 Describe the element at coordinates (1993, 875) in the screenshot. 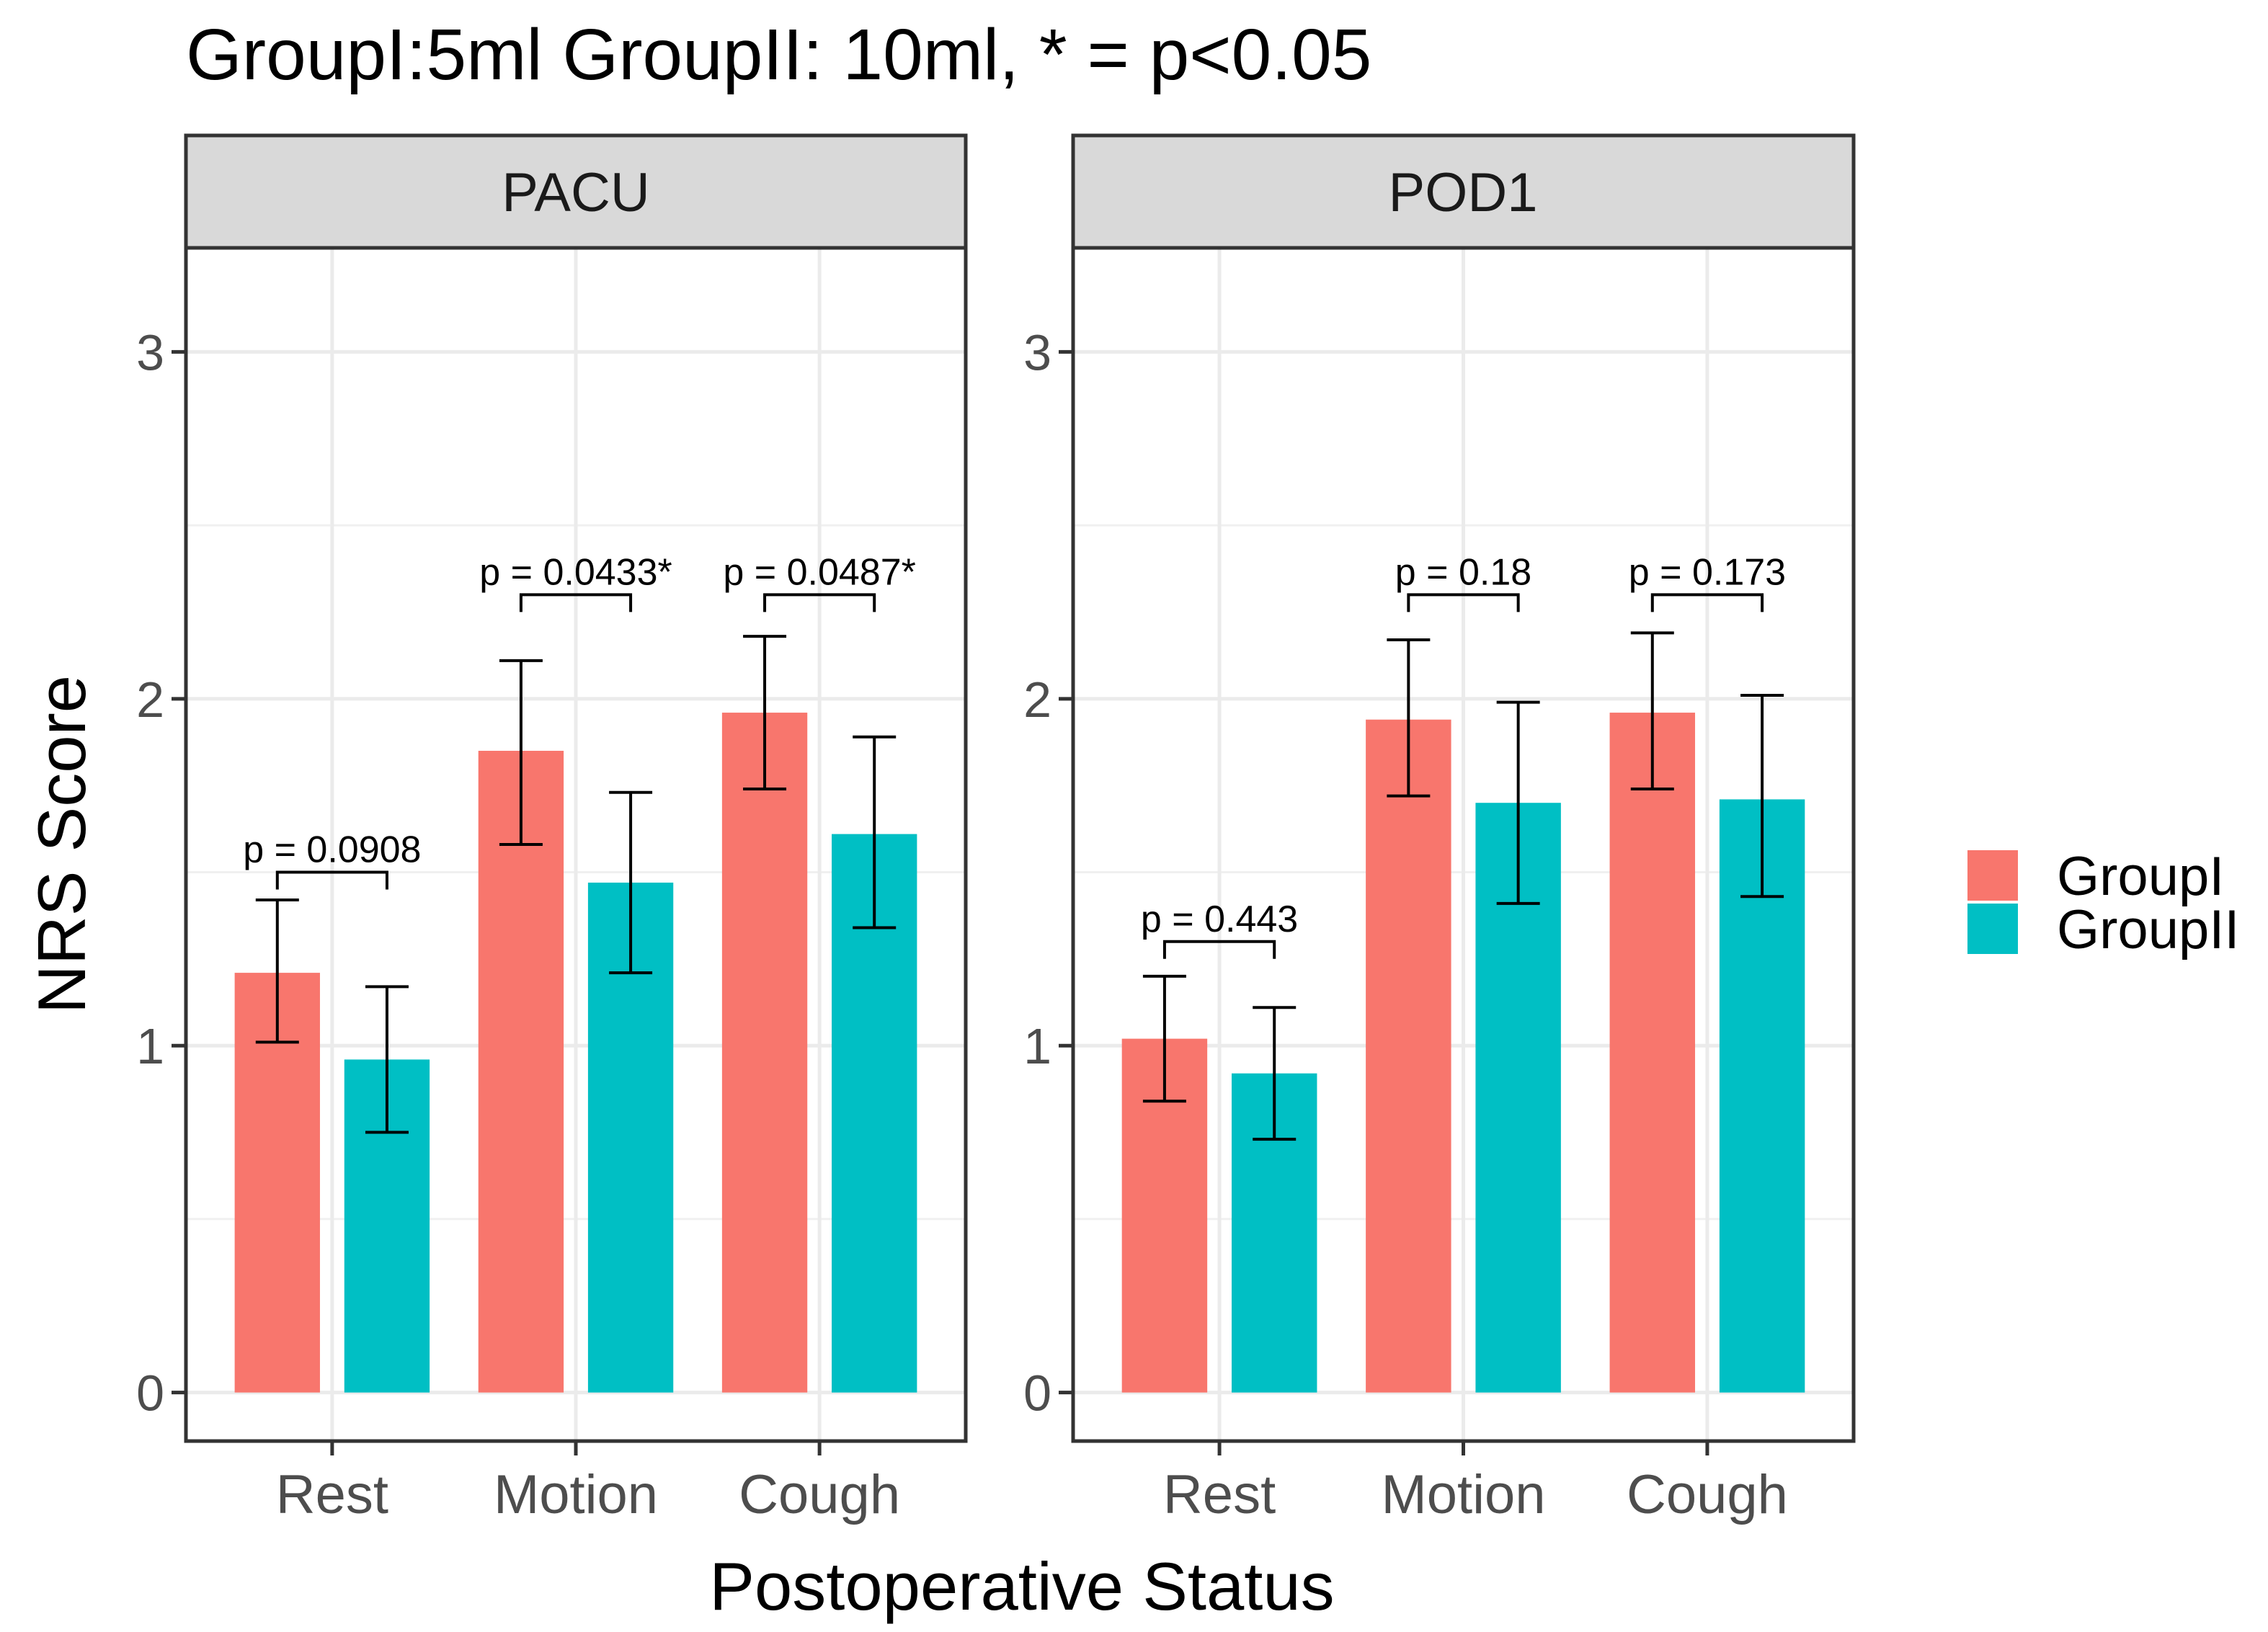

I see `legend-key-groupi` at that location.